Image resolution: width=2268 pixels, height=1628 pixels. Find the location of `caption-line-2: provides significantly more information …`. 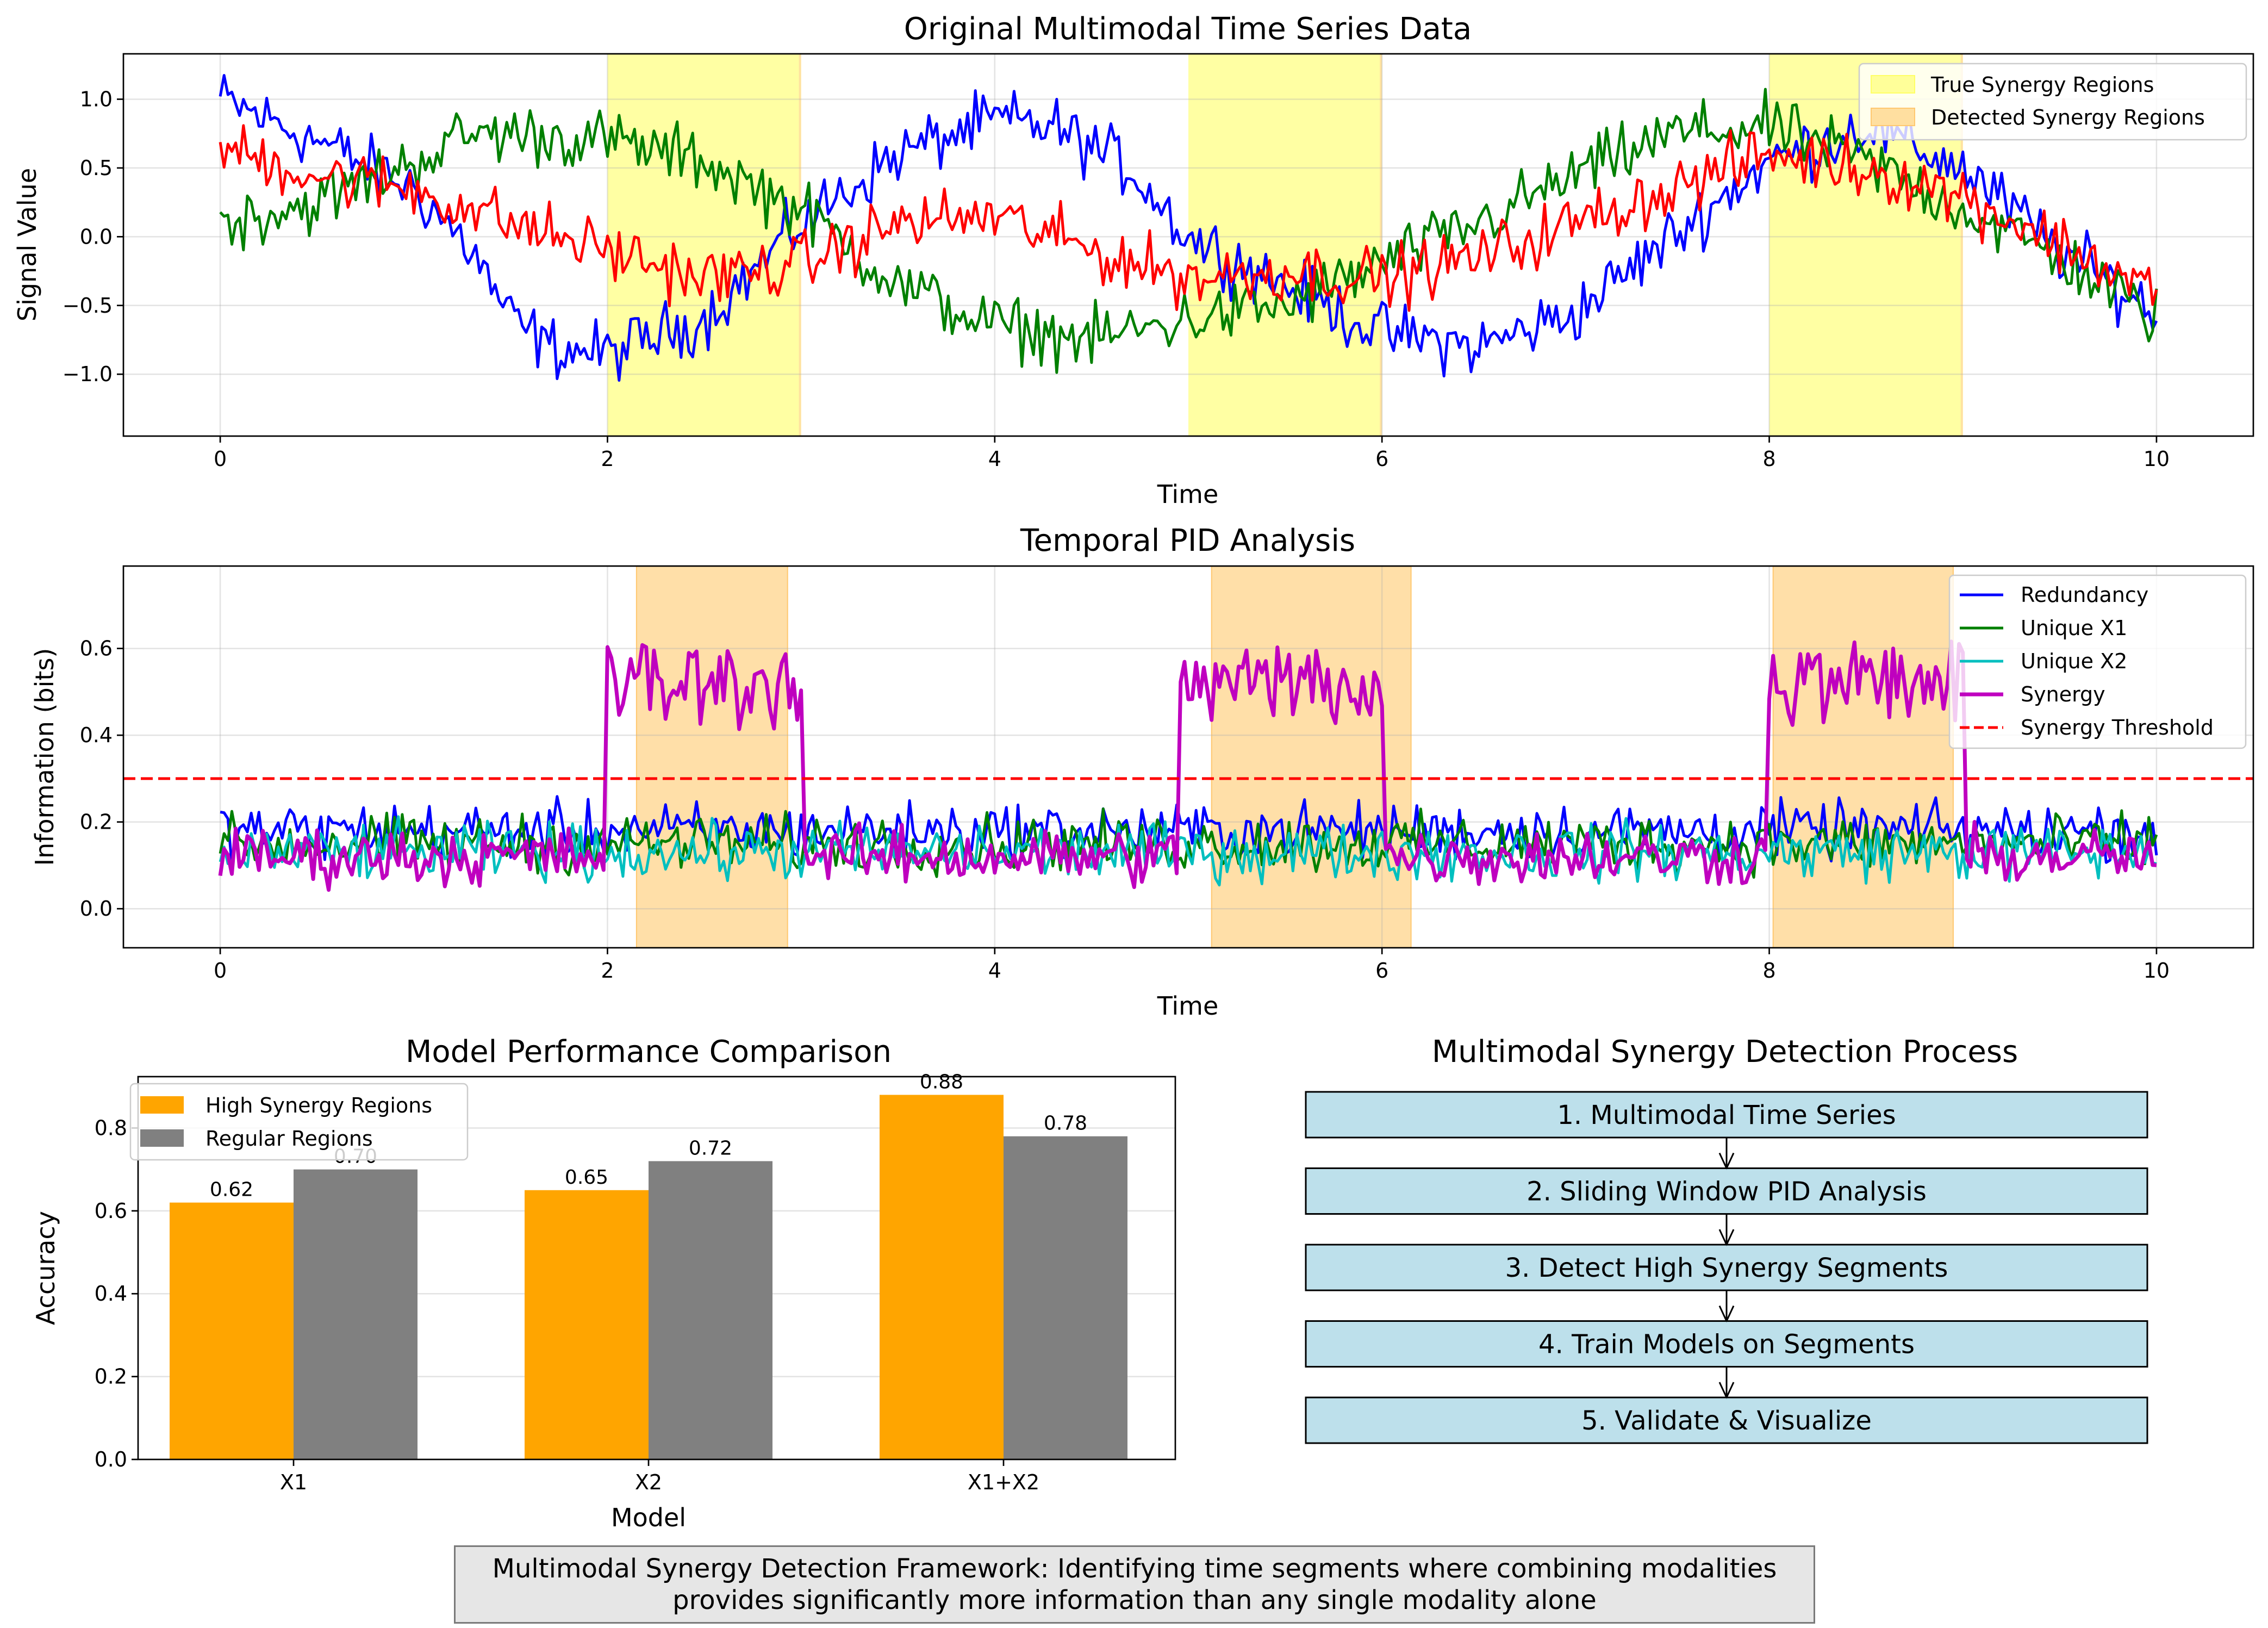

caption-line-2: provides significantly more information … is located at coordinates (1134, 1600).